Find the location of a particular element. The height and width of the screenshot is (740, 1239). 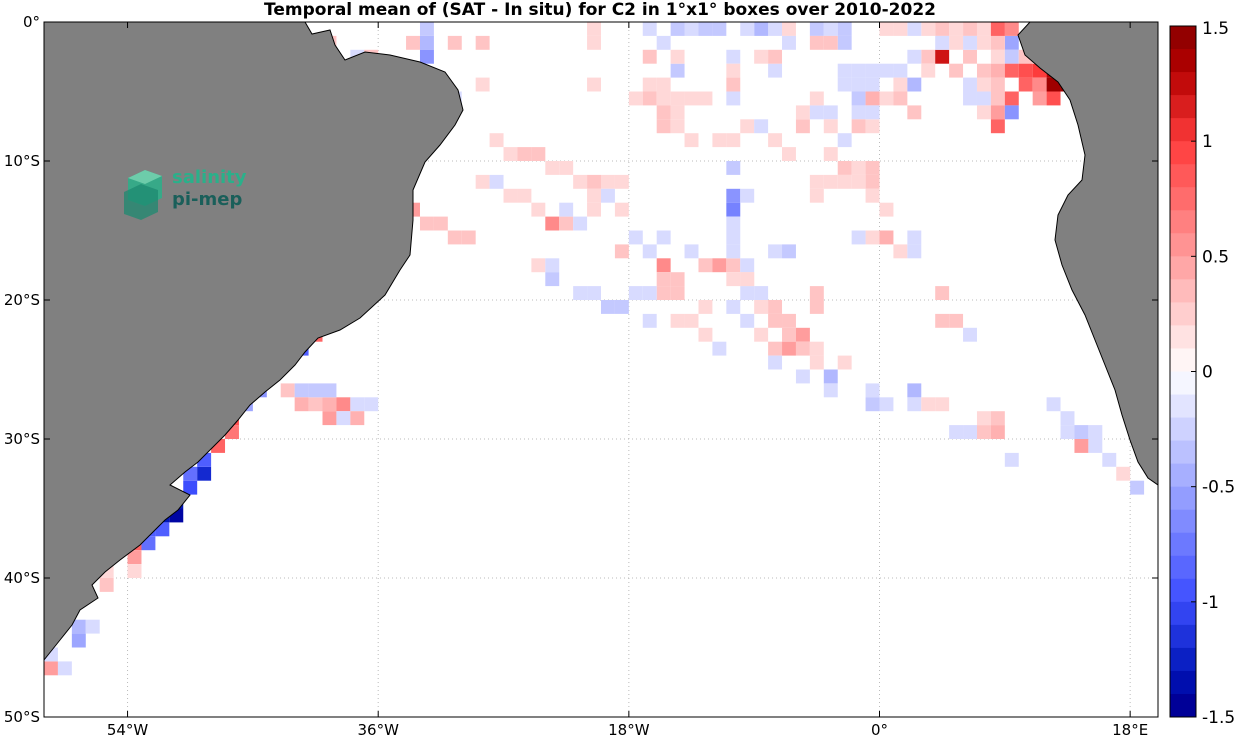

lat-tick-label: 40°S is located at coordinates (22, 578).